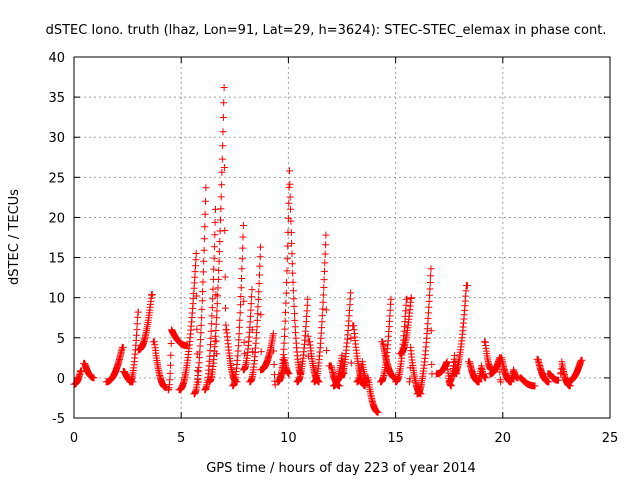 The height and width of the screenshot is (480, 640). What do you see at coordinates (56, 138) in the screenshot?
I see `y-tick-label: 30` at bounding box center [56, 138].